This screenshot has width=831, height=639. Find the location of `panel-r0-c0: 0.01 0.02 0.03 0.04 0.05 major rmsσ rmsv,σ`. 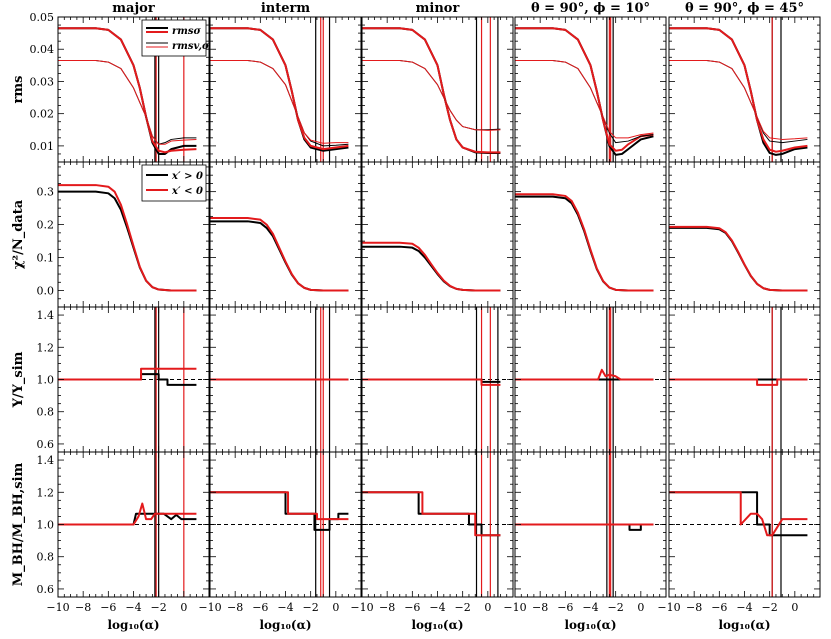

panel-r0-c0: 0.01 0.02 0.03 0.04 0.05 major rmsσ rmsv,σ is located at coordinates (120, 82).